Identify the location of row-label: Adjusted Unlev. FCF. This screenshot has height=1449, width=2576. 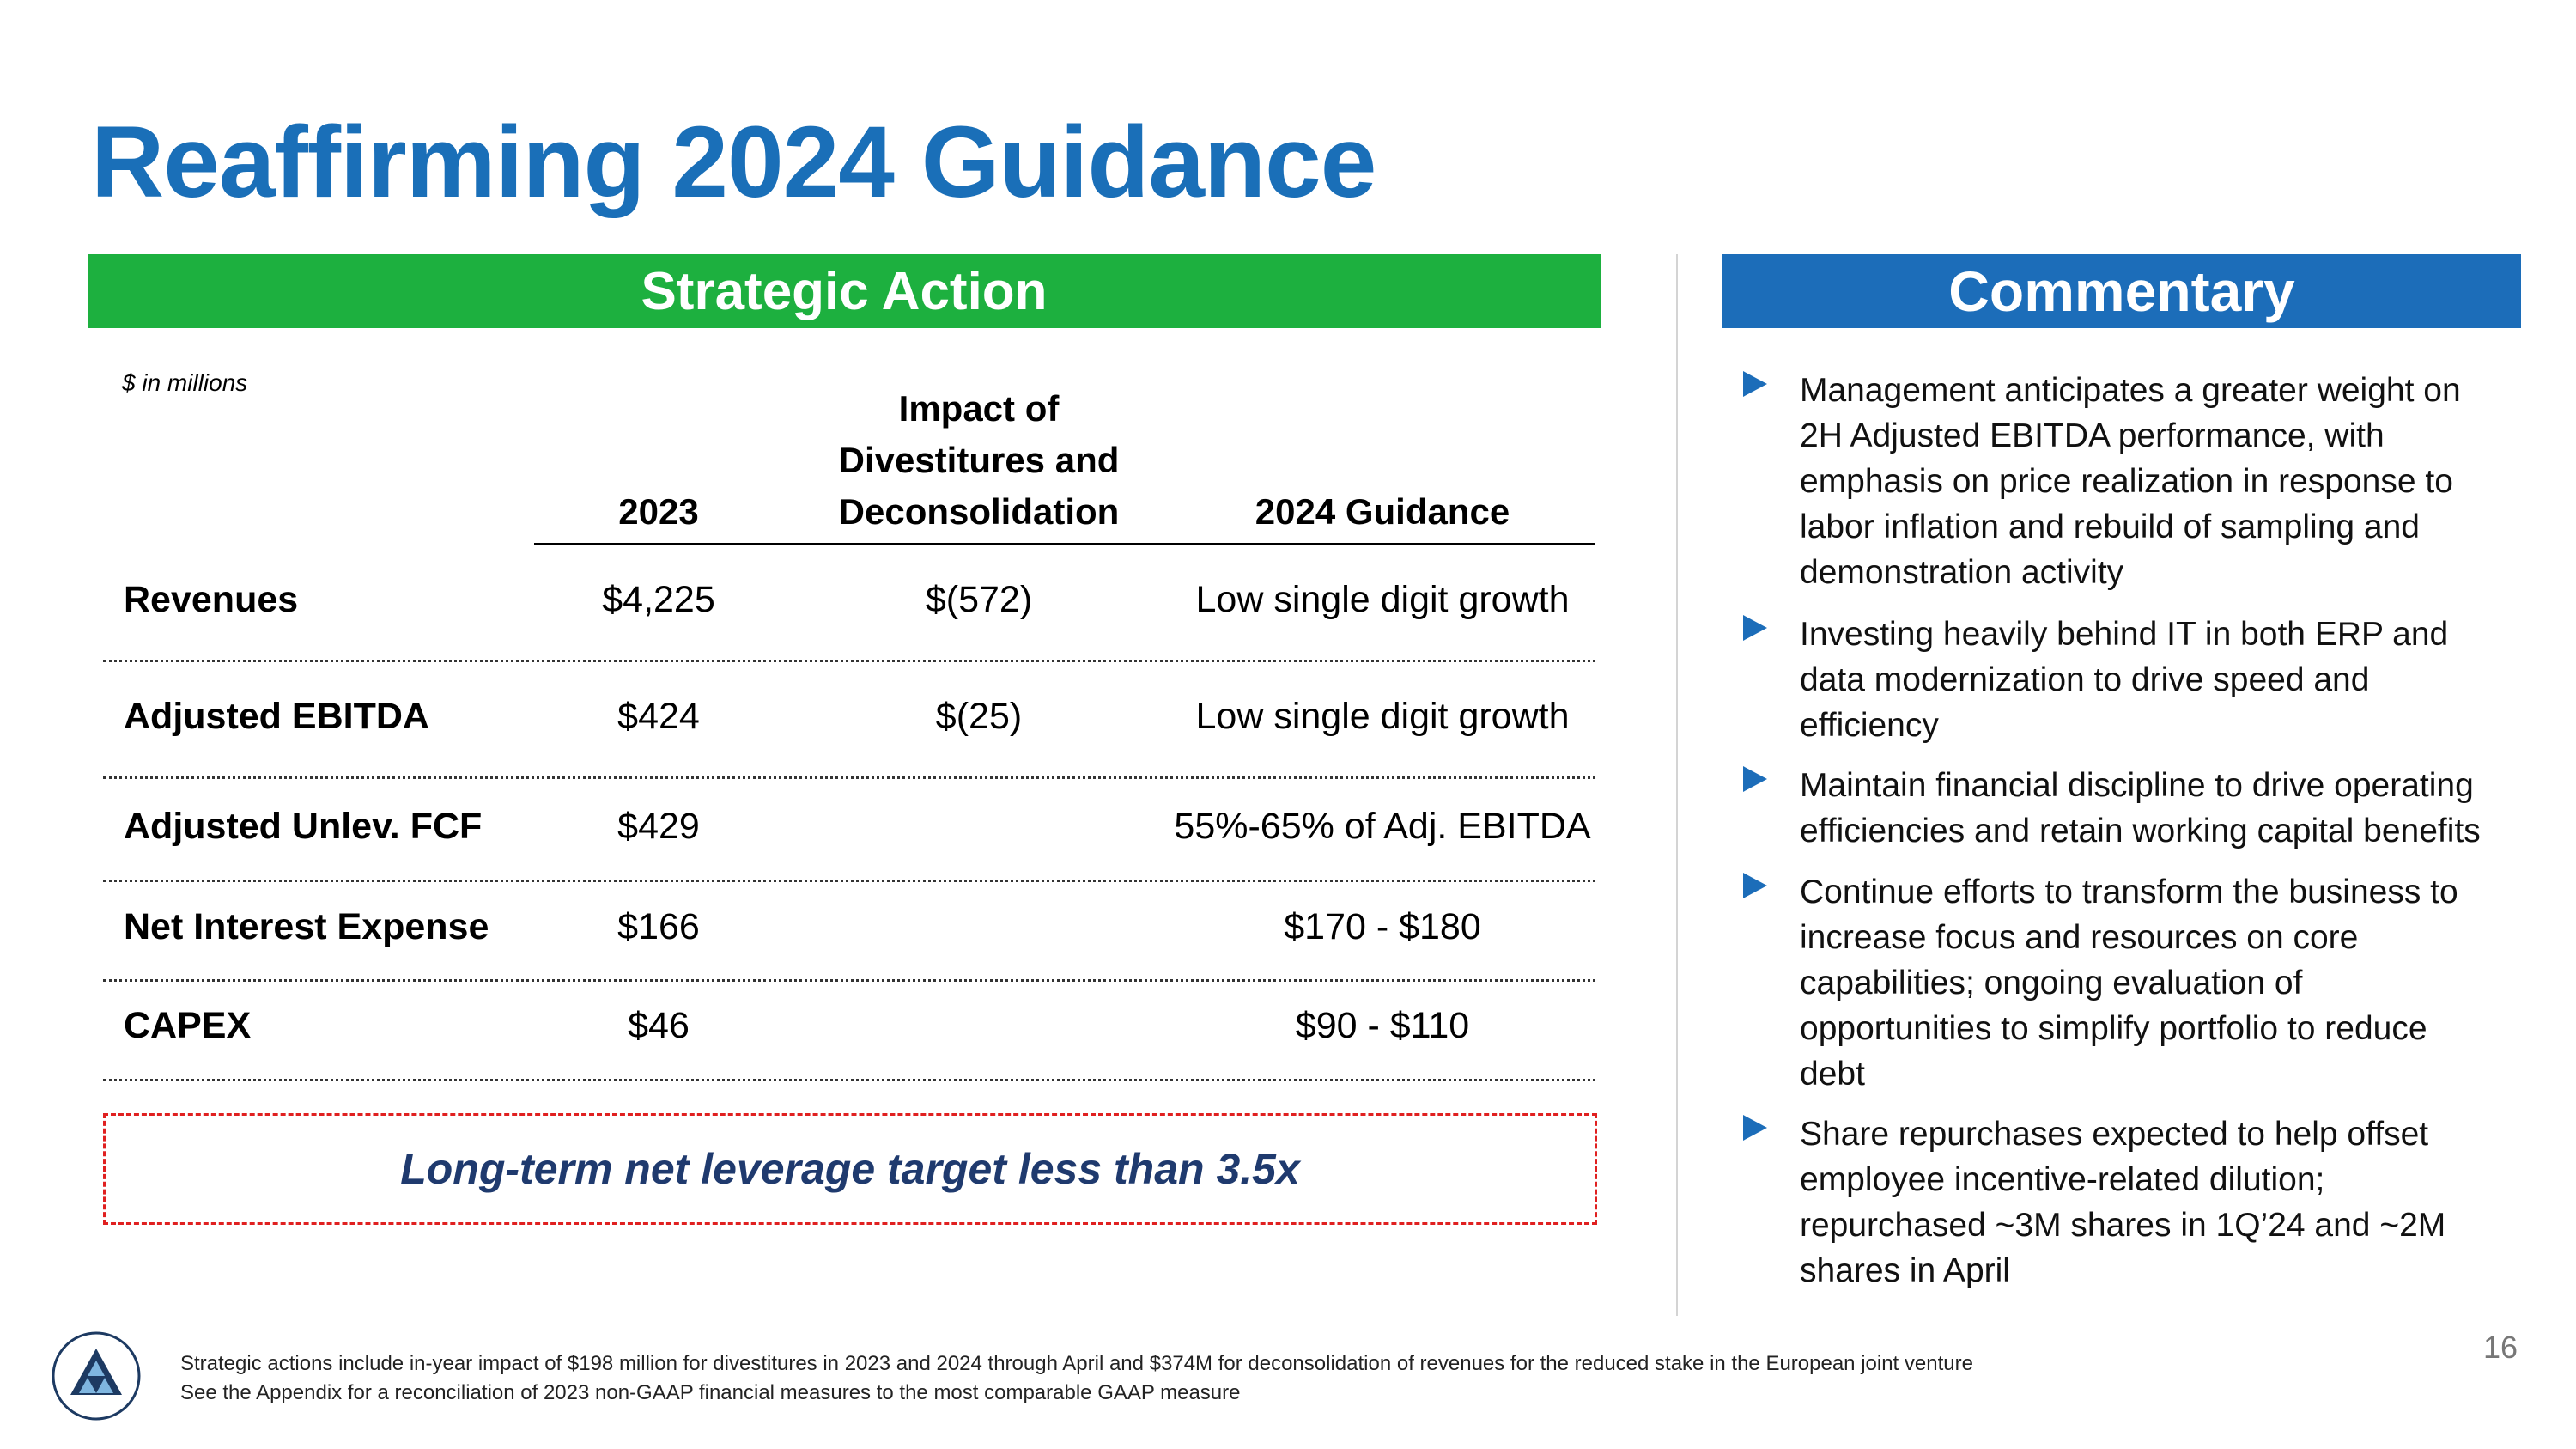
(303, 826).